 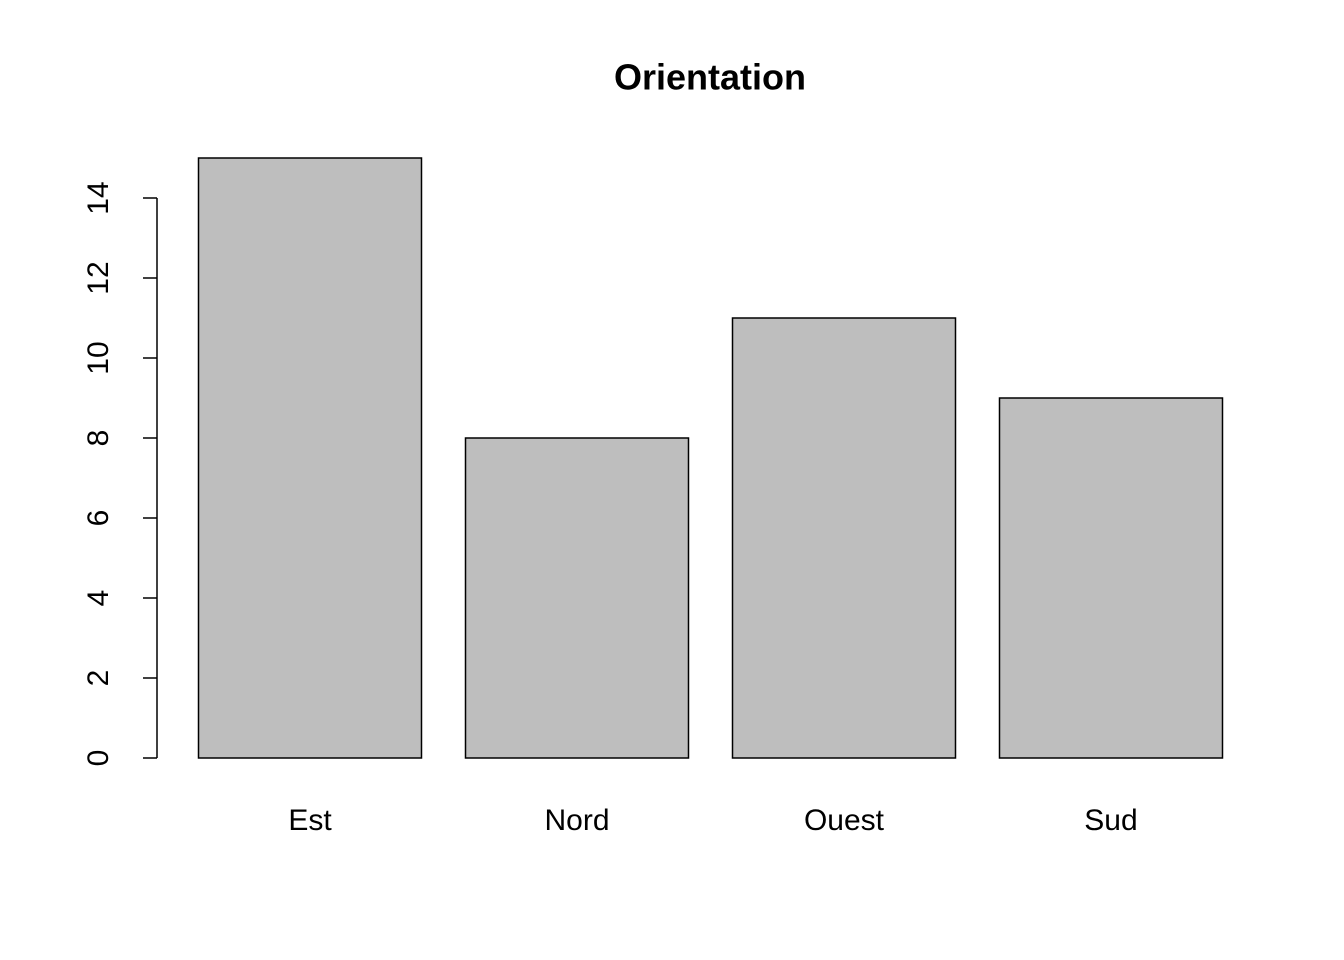 What do you see at coordinates (98, 678) in the screenshot?
I see `y-tick-label: 2` at bounding box center [98, 678].